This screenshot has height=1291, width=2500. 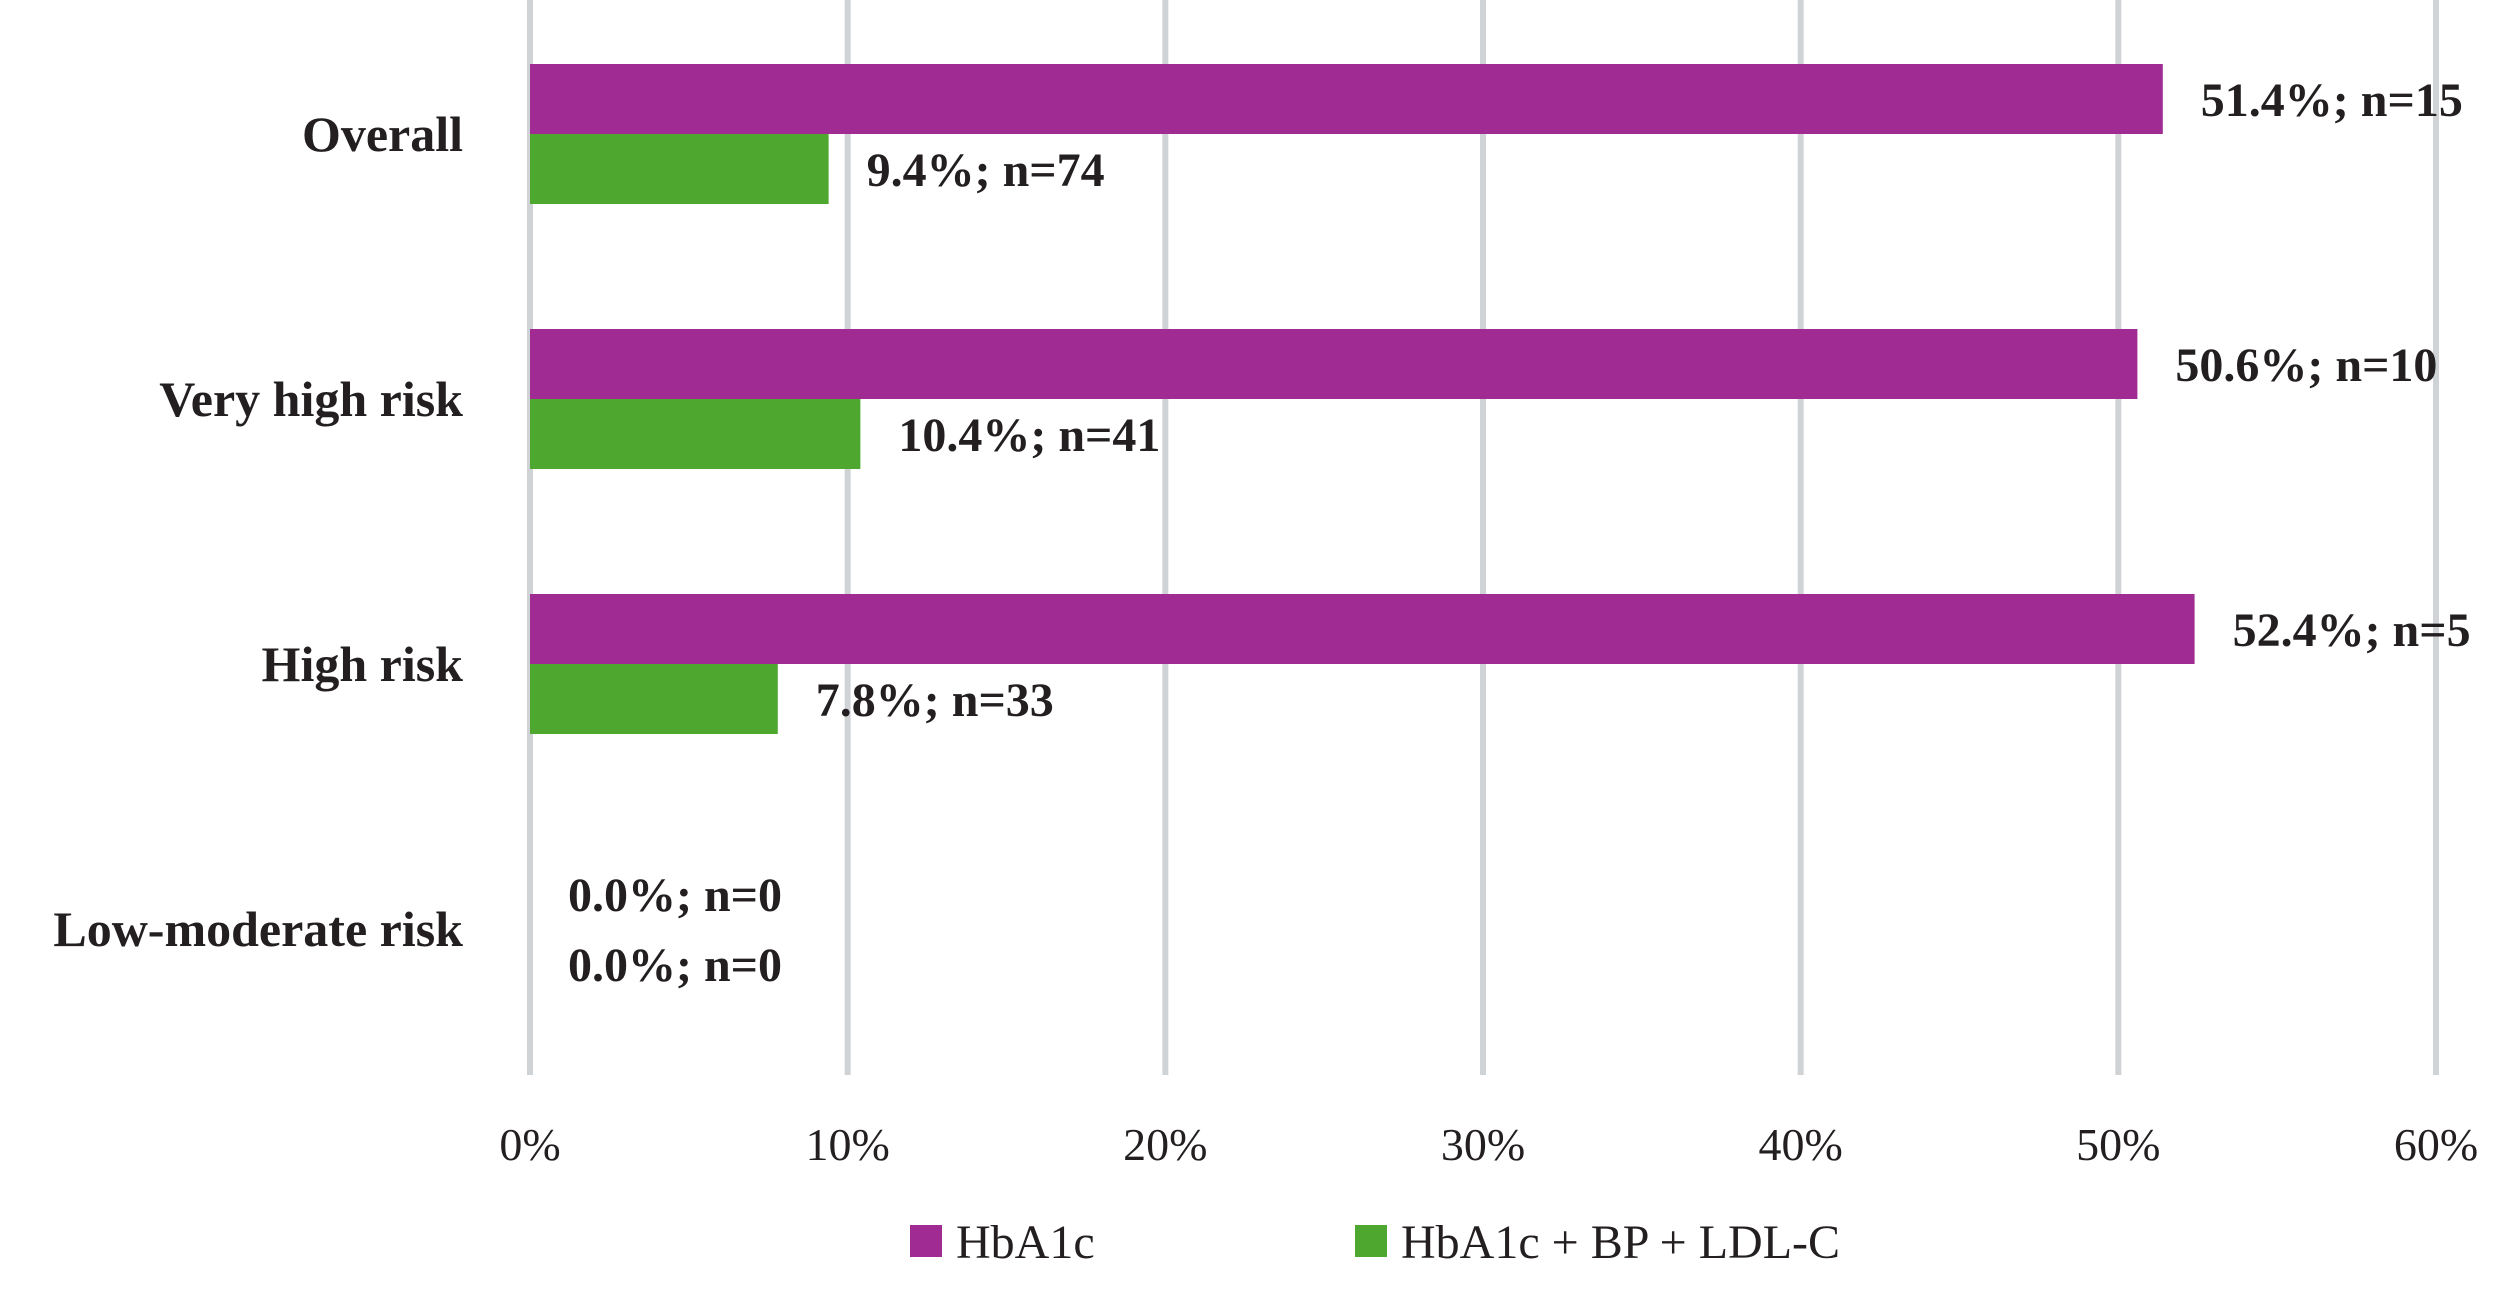 I want to click on x-tick-label: 30%, so click(x=1483, y=1144).